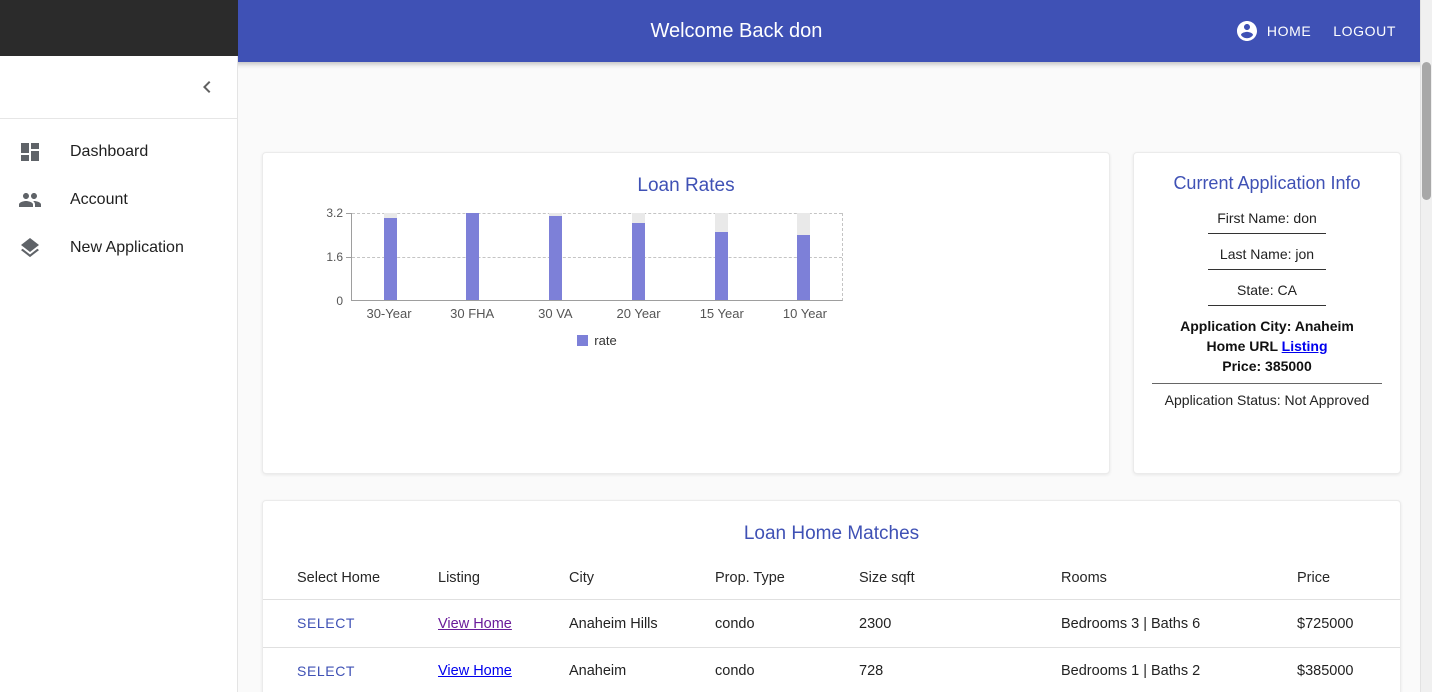 This screenshot has height=692, width=1432. I want to click on sidebar-item-new-application: New Application, so click(118, 248).